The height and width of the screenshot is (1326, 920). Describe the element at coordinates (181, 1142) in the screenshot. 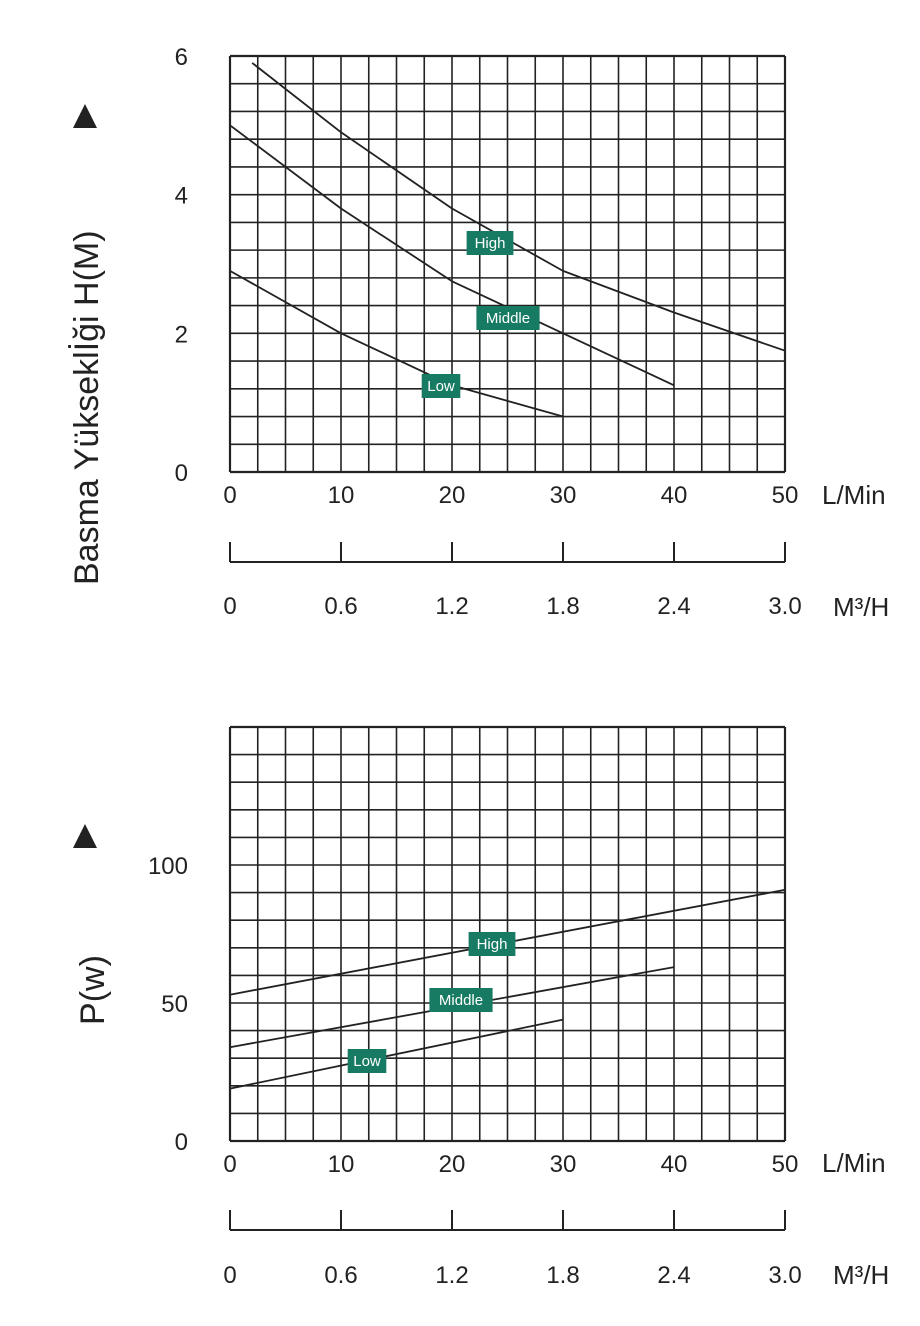

I see `power-y-tick-label: 0` at that location.